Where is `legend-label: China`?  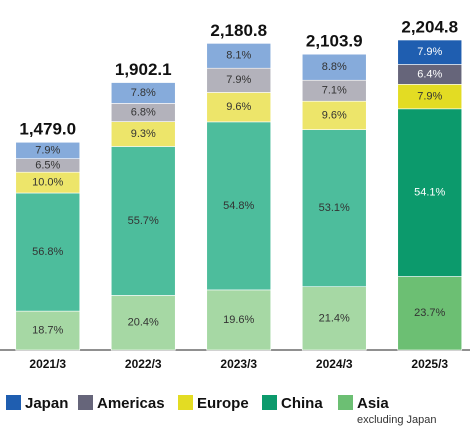
legend-label: China is located at coordinates (302, 403).